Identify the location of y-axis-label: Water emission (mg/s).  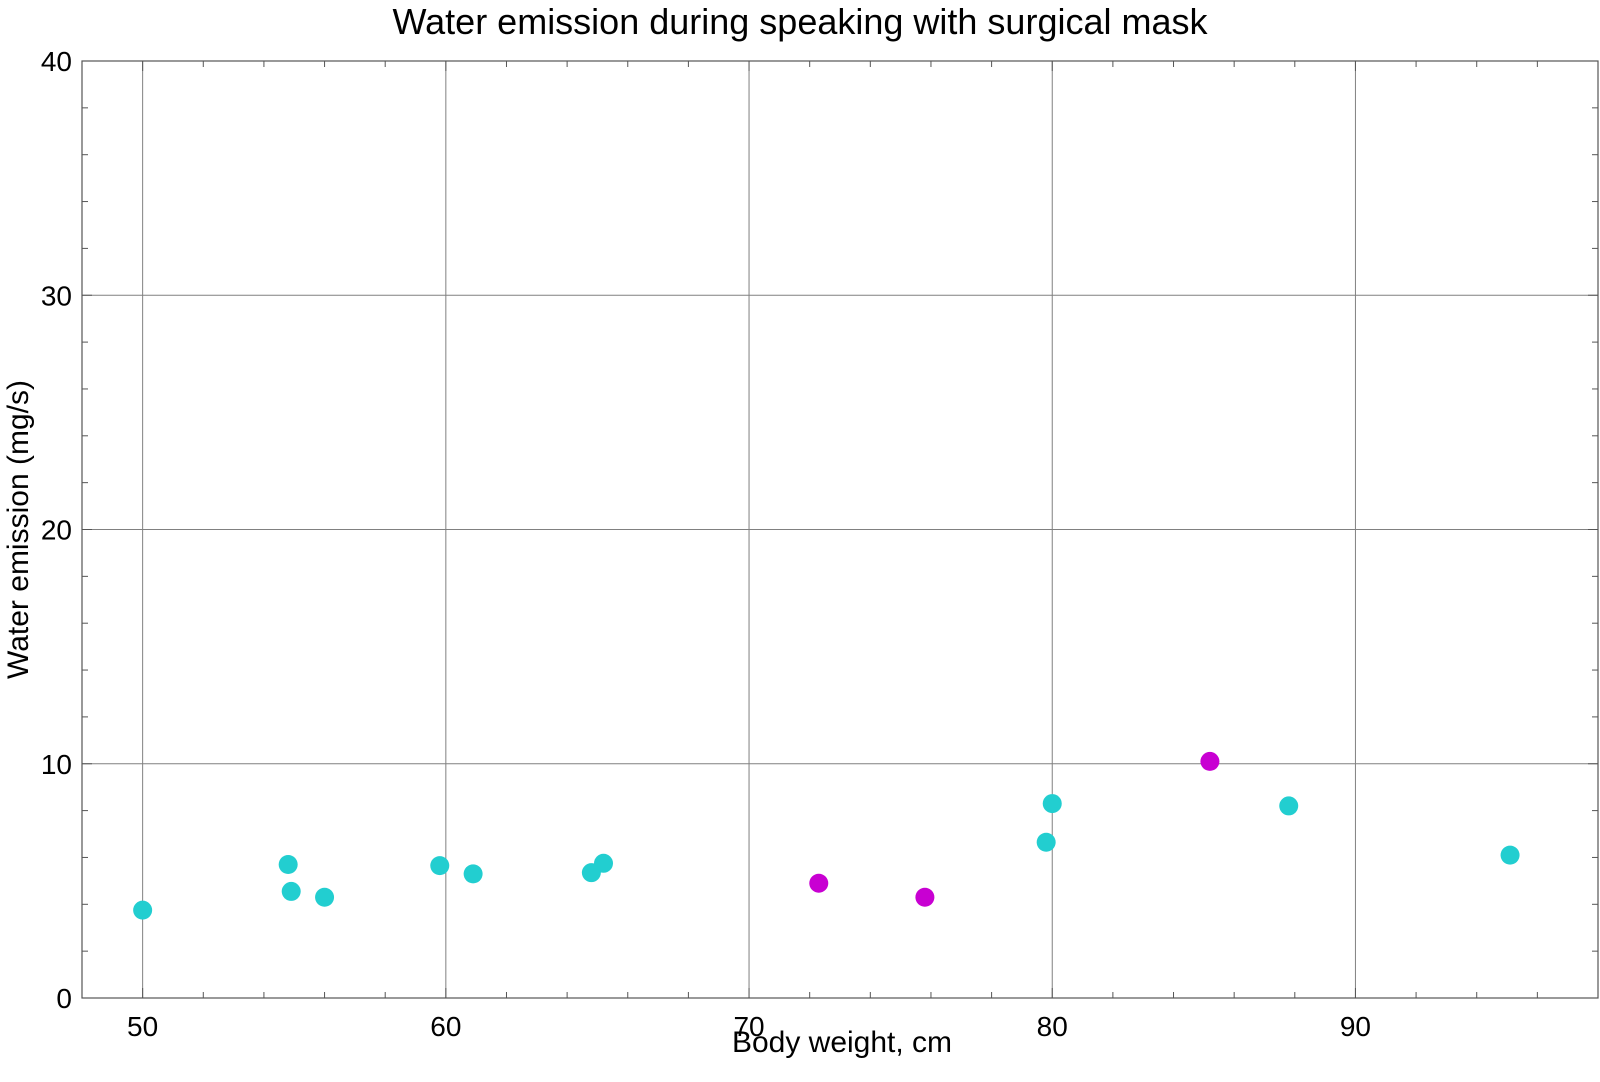
(18, 529).